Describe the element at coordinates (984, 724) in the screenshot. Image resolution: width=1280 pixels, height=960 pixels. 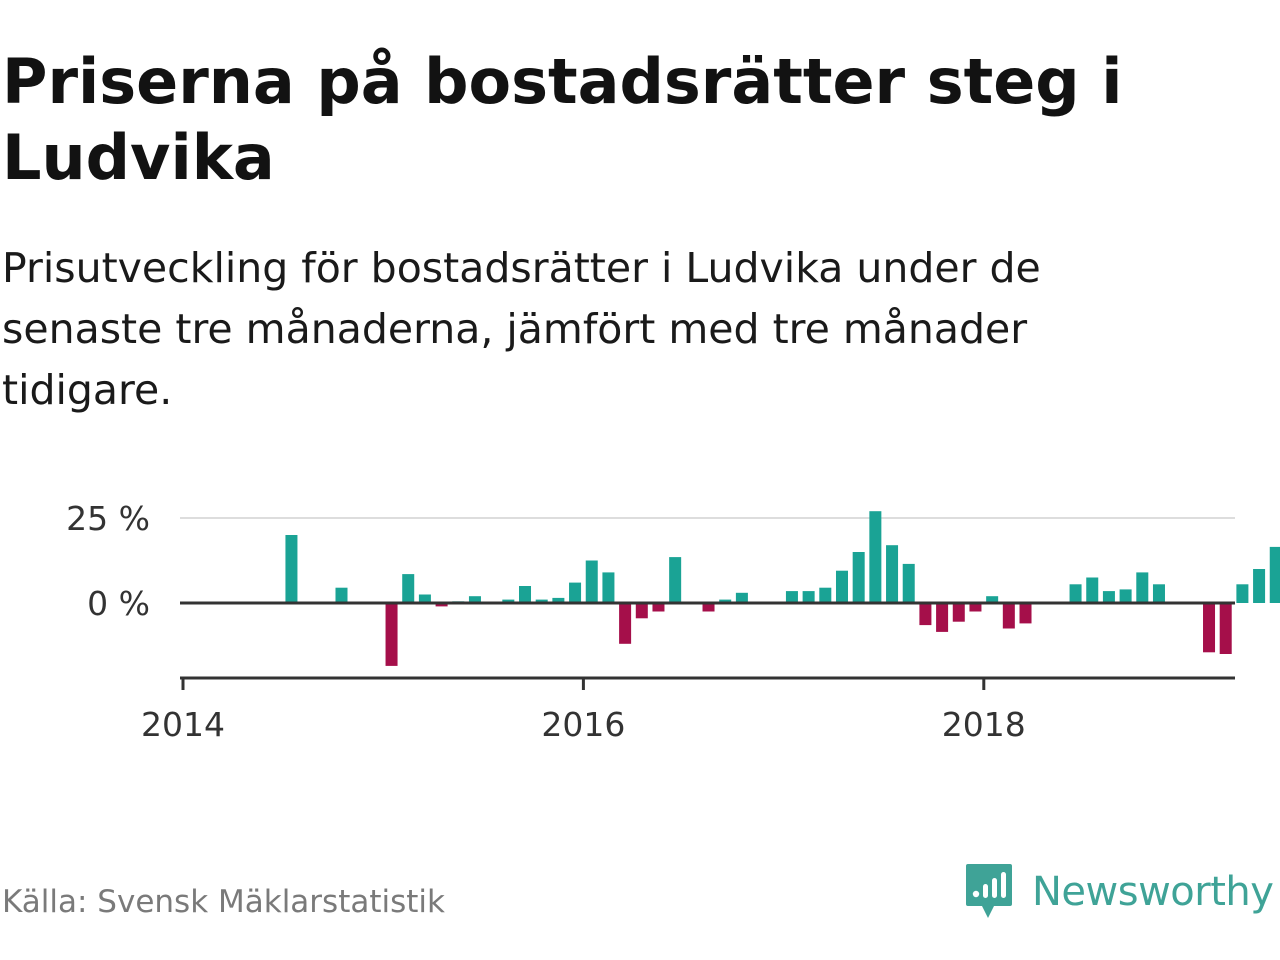
I see `x-tick-label: 2018` at that location.